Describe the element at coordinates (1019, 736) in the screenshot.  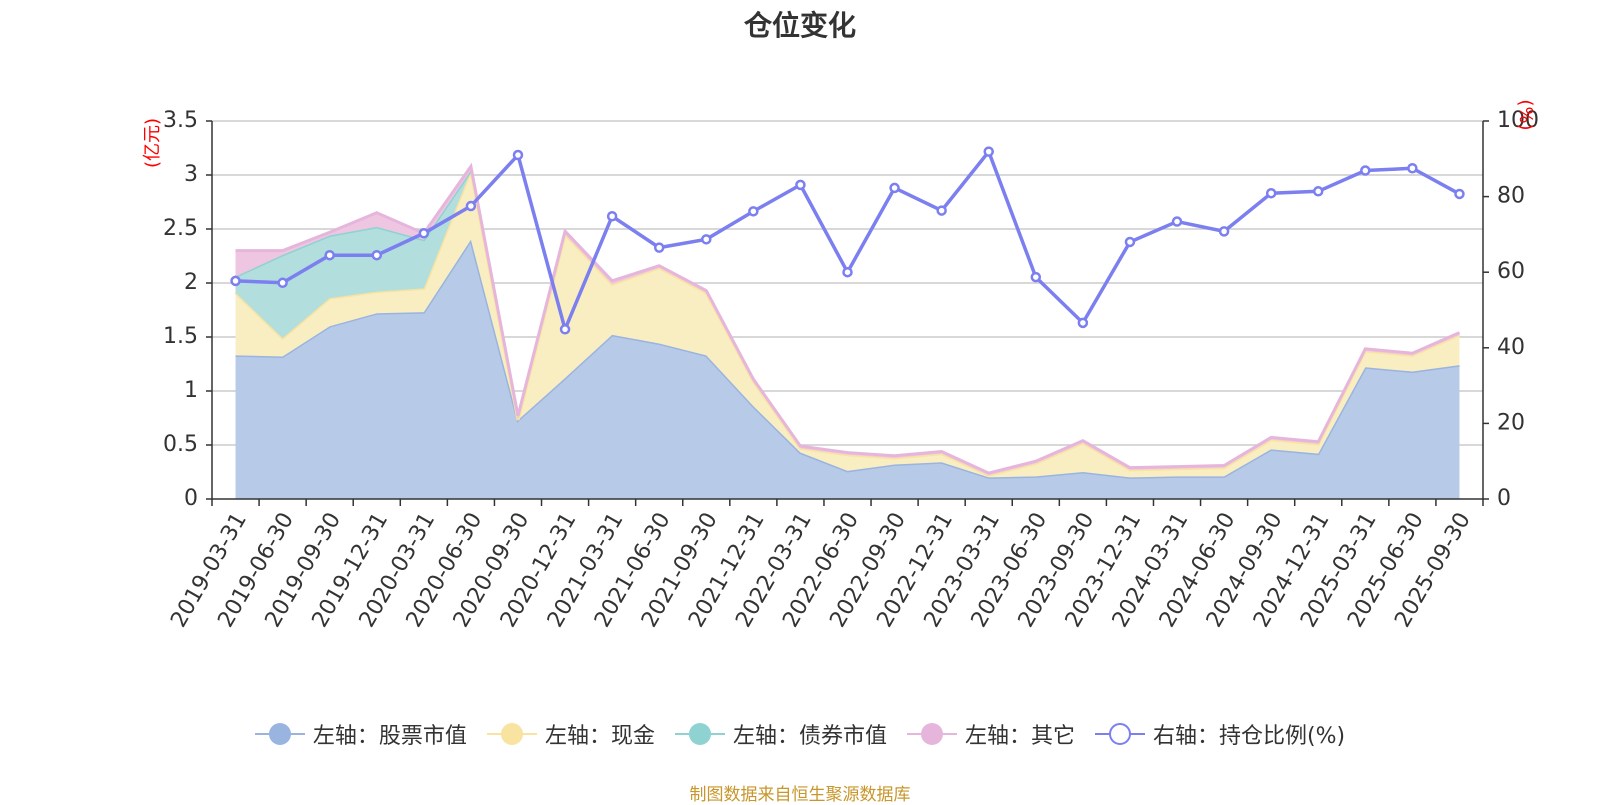
I see `legend-label: 左轴：其它` at that location.